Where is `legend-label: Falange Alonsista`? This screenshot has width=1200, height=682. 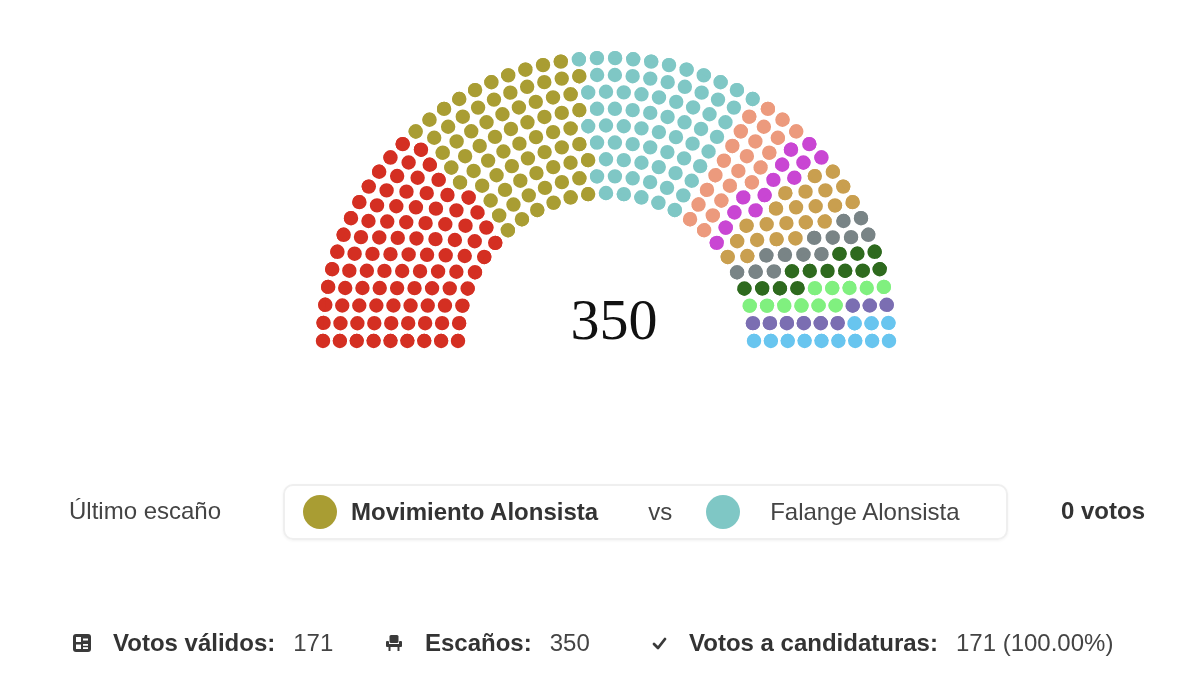 legend-label: Falange Alonsista is located at coordinates (865, 512).